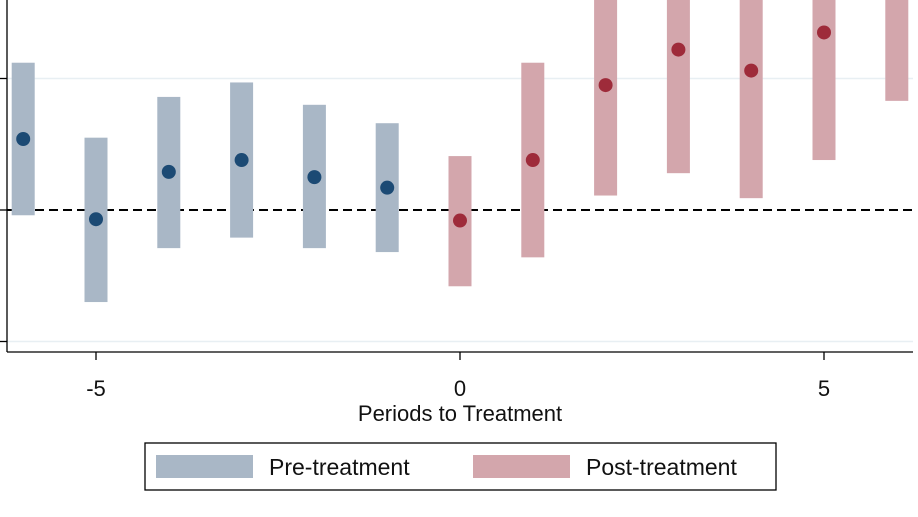 The image size is (918, 517). I want to click on x-axis-title: Periods to Treatment, so click(460, 413).